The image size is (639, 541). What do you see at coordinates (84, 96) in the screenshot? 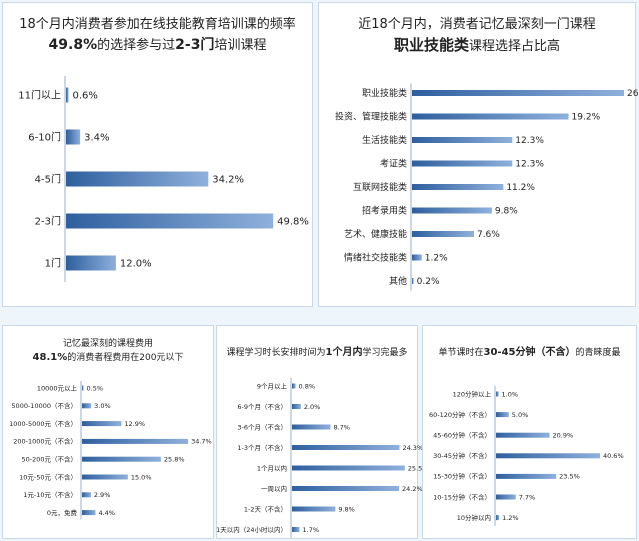
I see `value-label: 0.6%` at bounding box center [84, 96].